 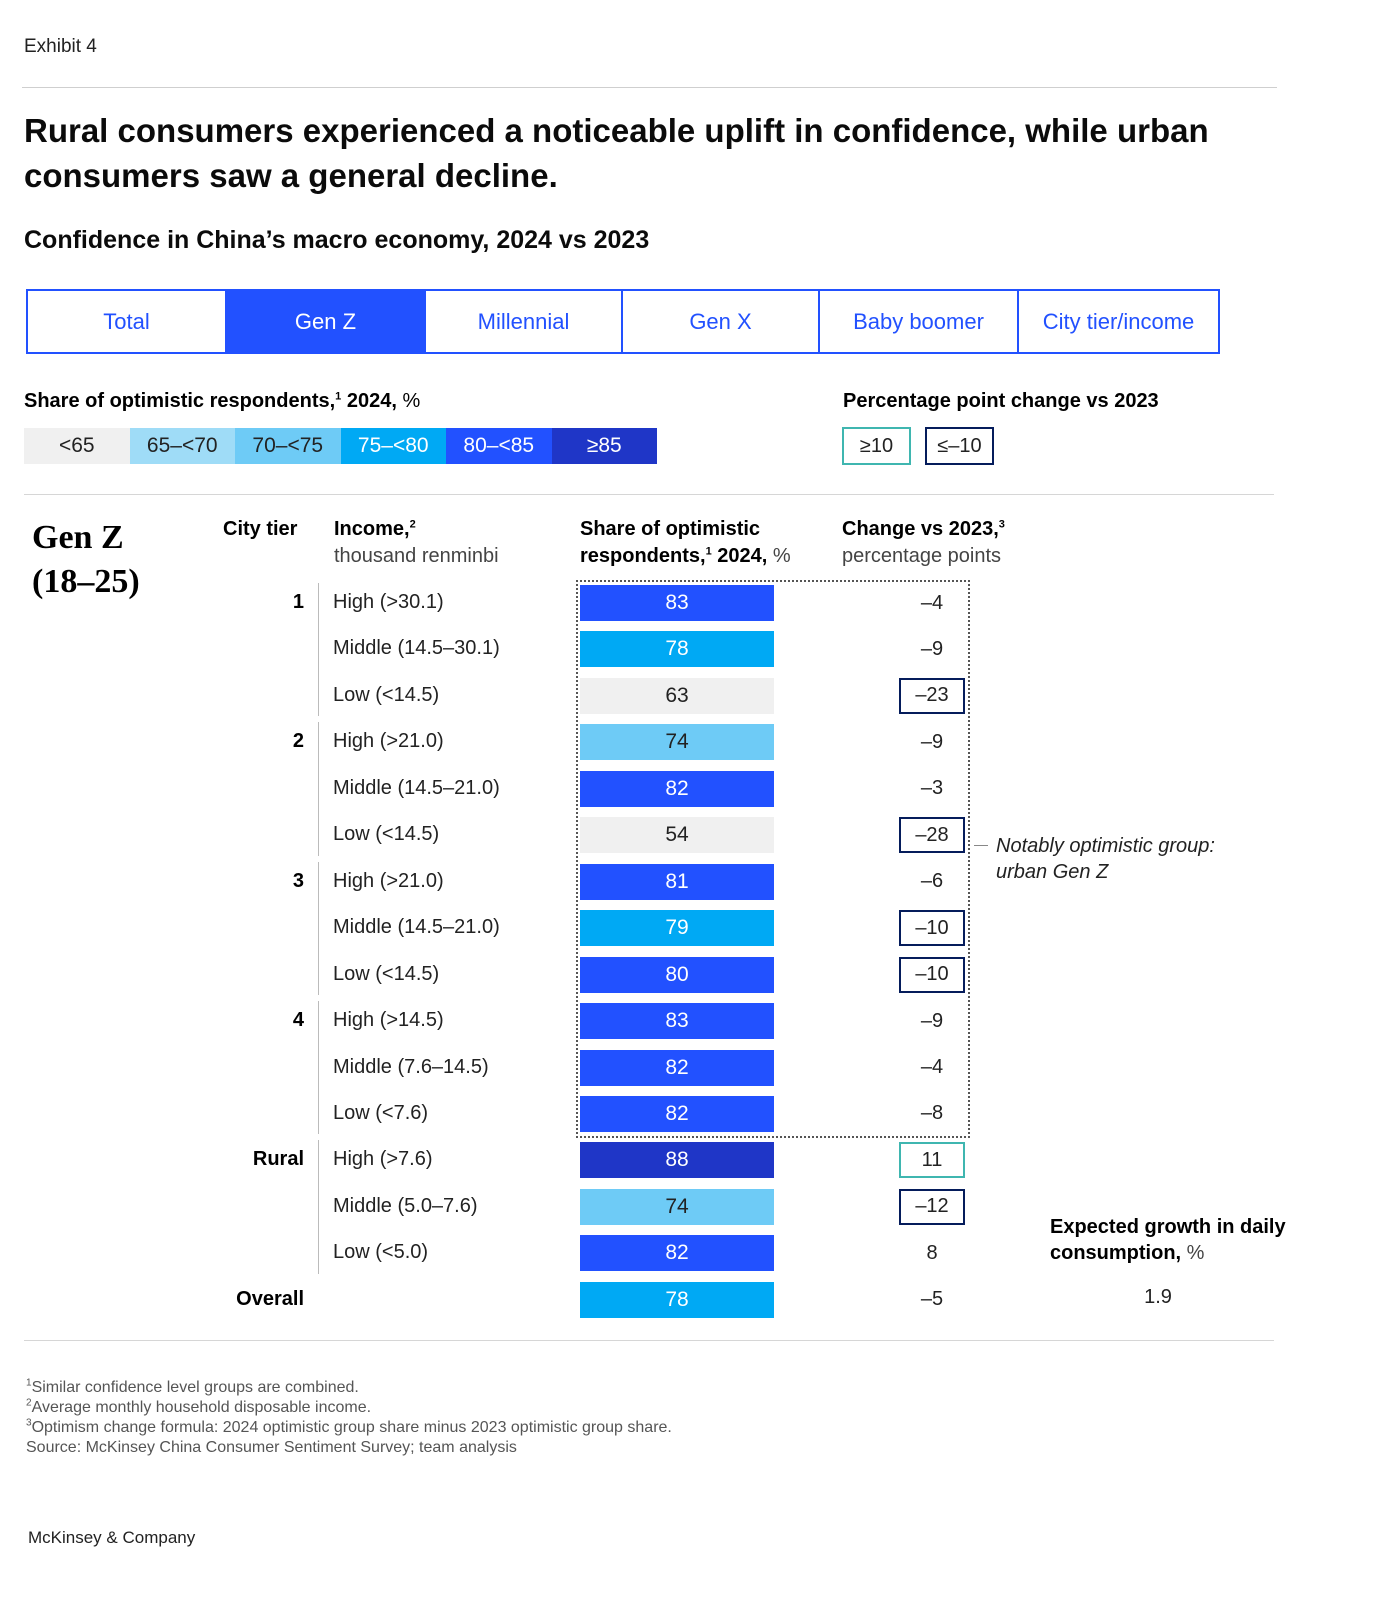 I want to click on col-head-share-line1: Share of optimistic, so click(x=670, y=529).